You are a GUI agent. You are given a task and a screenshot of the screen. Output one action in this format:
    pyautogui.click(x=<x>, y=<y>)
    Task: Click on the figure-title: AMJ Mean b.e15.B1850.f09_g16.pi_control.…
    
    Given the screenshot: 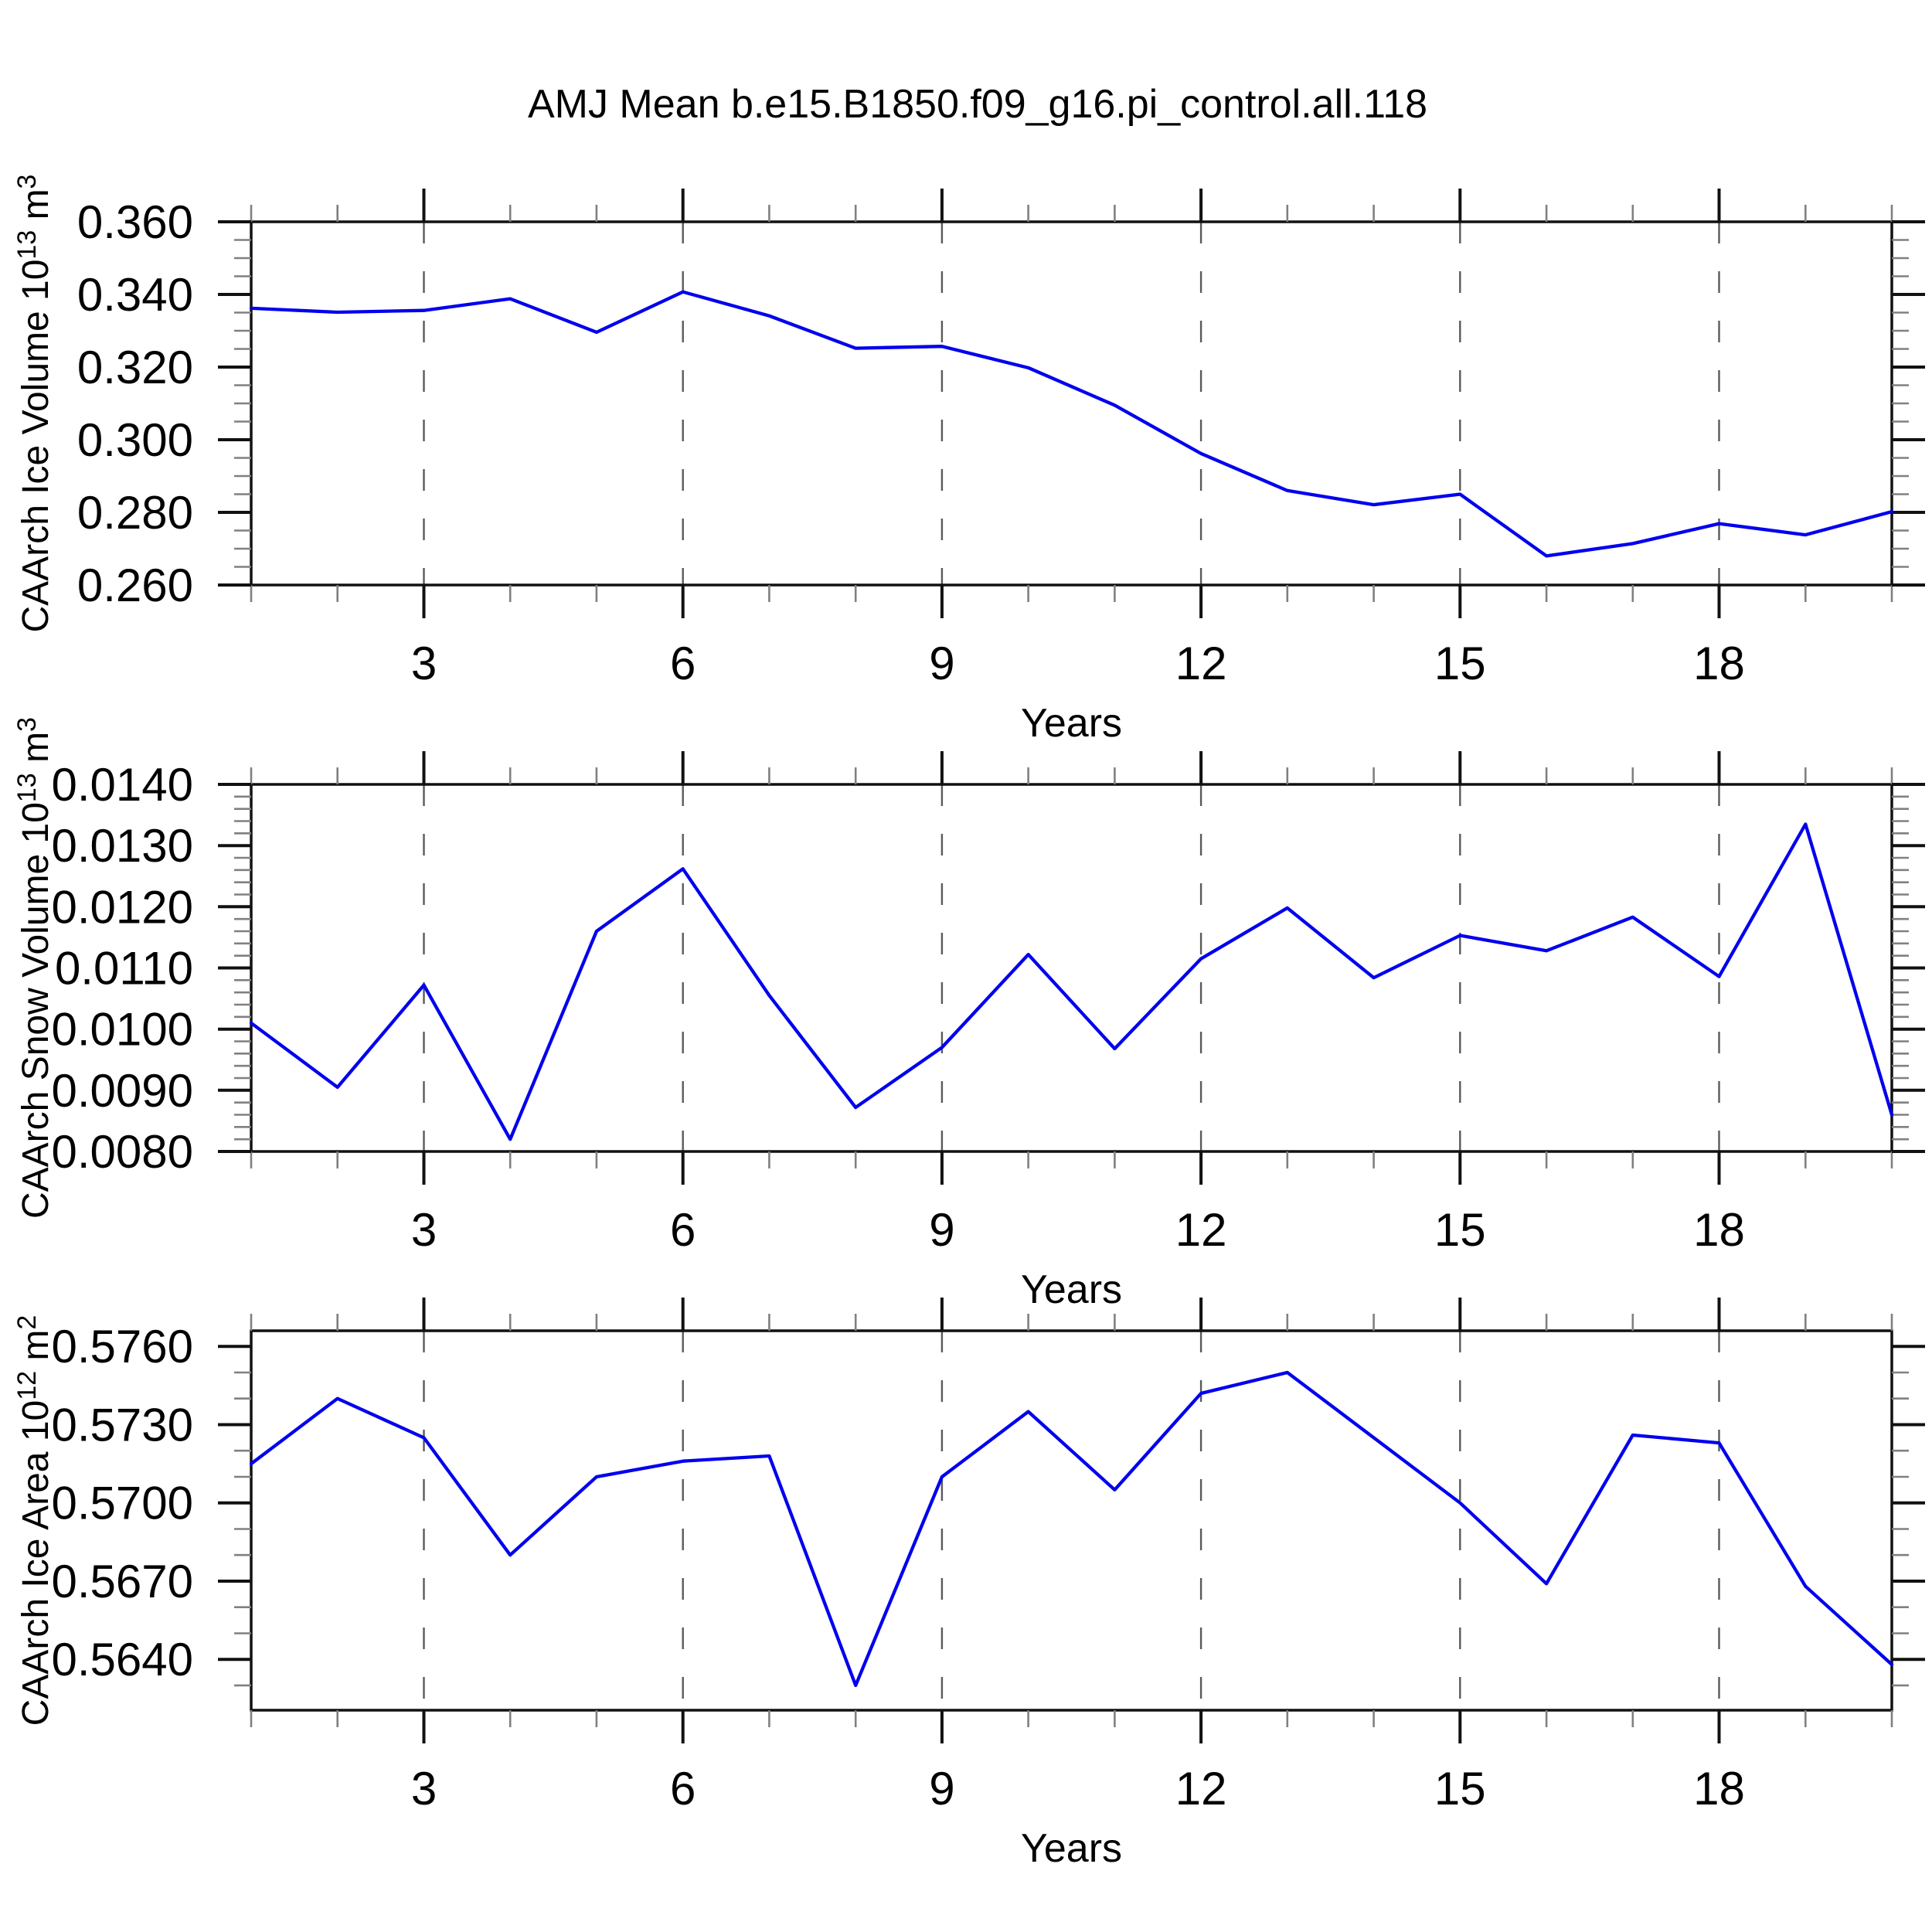 What is the action you would take?
    pyautogui.click(x=978, y=104)
    